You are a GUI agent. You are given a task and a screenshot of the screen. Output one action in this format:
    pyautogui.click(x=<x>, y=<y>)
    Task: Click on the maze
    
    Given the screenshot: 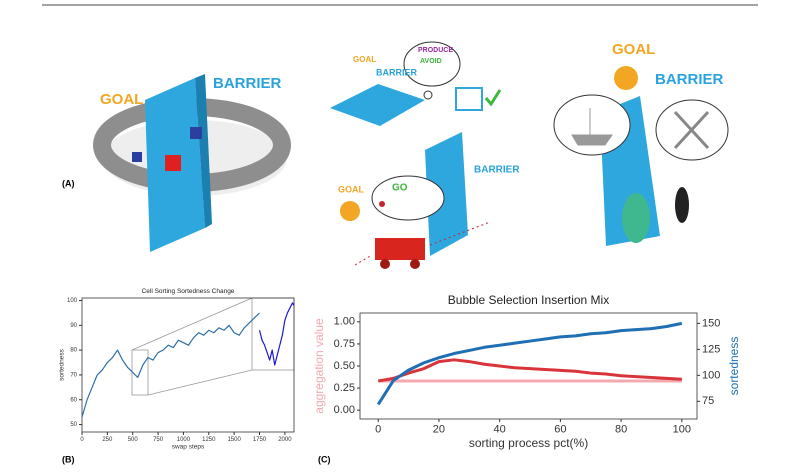 What is the action you would take?
    pyautogui.click(x=377, y=105)
    